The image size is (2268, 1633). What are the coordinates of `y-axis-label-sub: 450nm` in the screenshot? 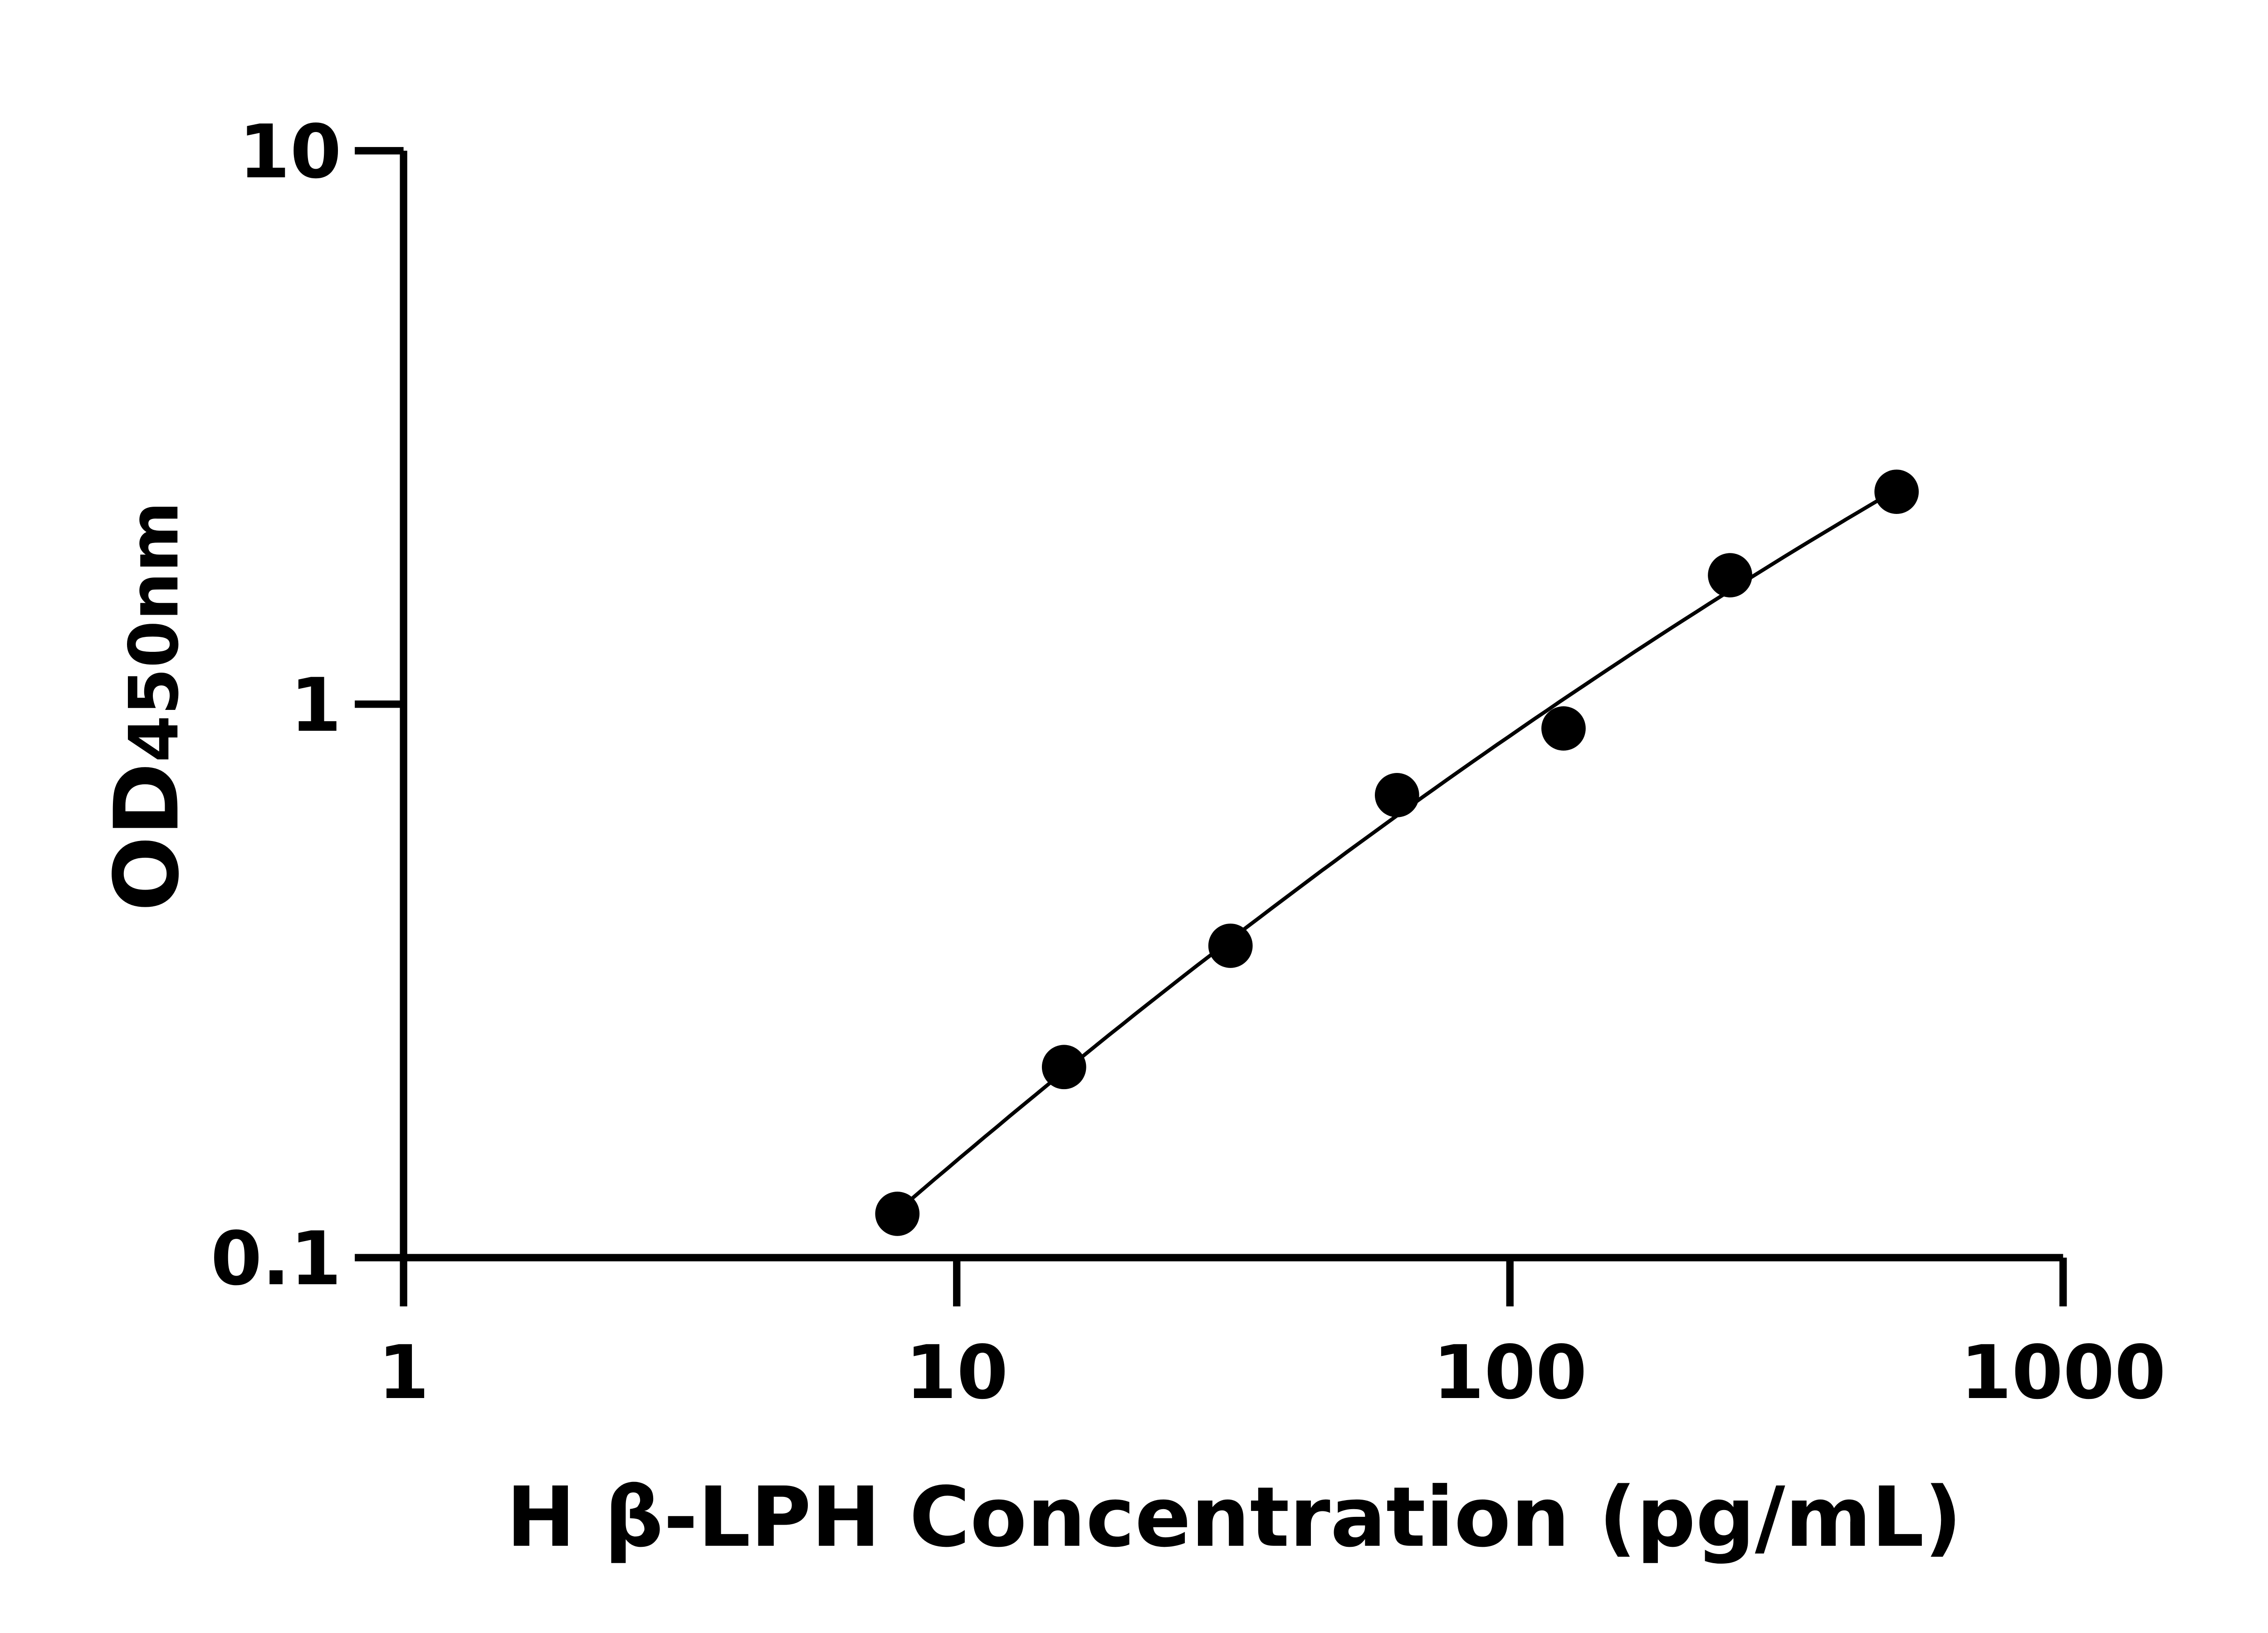 It's located at (154, 632).